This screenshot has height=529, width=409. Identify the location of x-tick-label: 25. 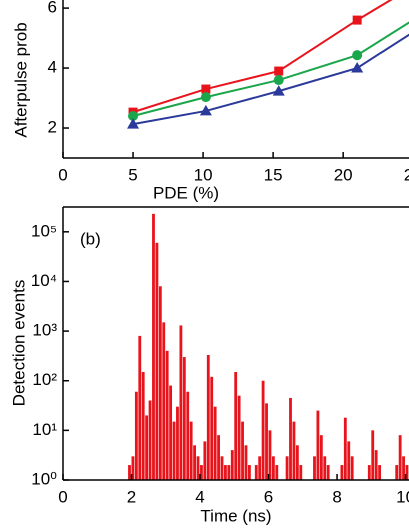
(406, 174).